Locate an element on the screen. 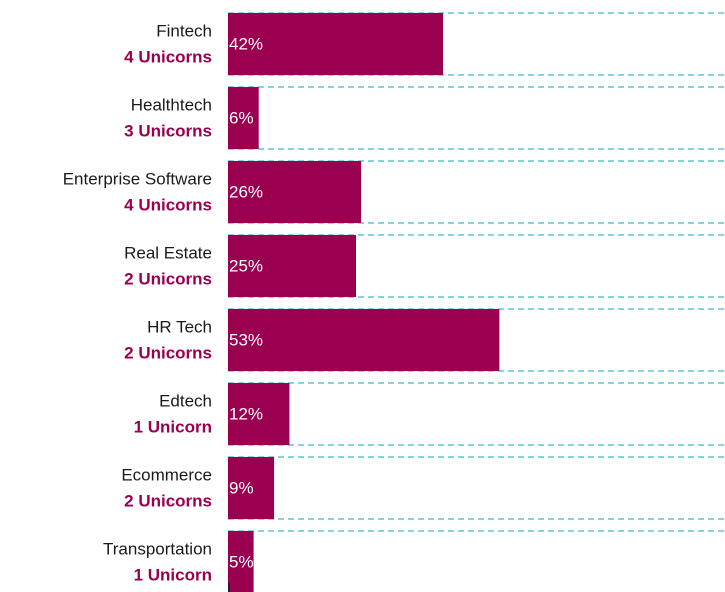  value-label: 6% is located at coordinates (241, 117).